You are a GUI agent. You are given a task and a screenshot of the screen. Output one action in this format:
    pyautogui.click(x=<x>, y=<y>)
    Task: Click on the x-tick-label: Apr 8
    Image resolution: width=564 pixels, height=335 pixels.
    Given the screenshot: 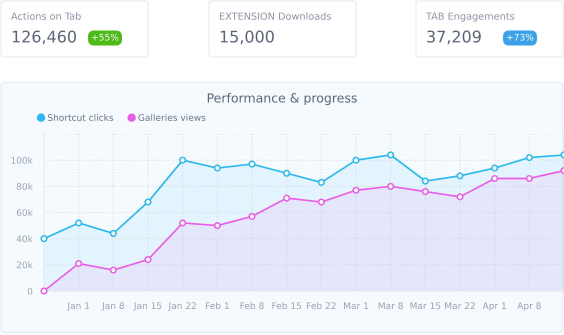 What is the action you would take?
    pyautogui.click(x=529, y=306)
    